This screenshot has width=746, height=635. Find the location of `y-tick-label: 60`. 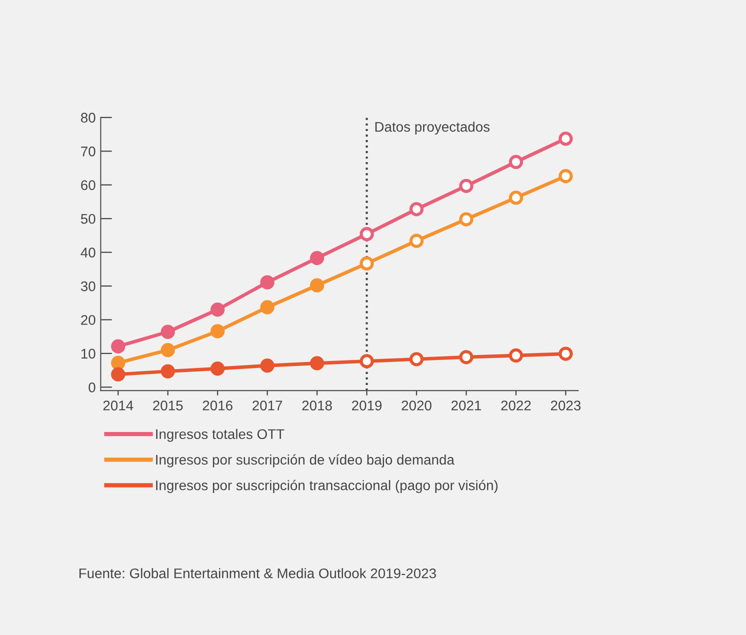

y-tick-label: 60 is located at coordinates (88, 185).